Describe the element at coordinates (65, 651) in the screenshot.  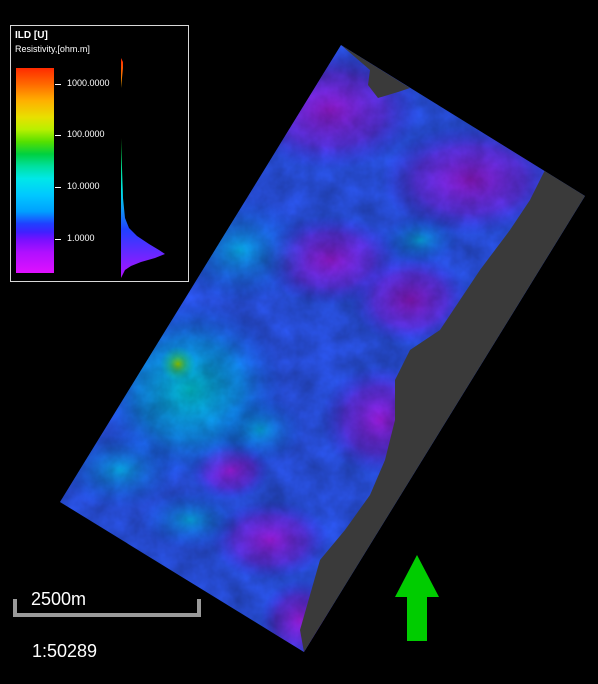
I see `scale-ratio-label: 1:50289` at that location.